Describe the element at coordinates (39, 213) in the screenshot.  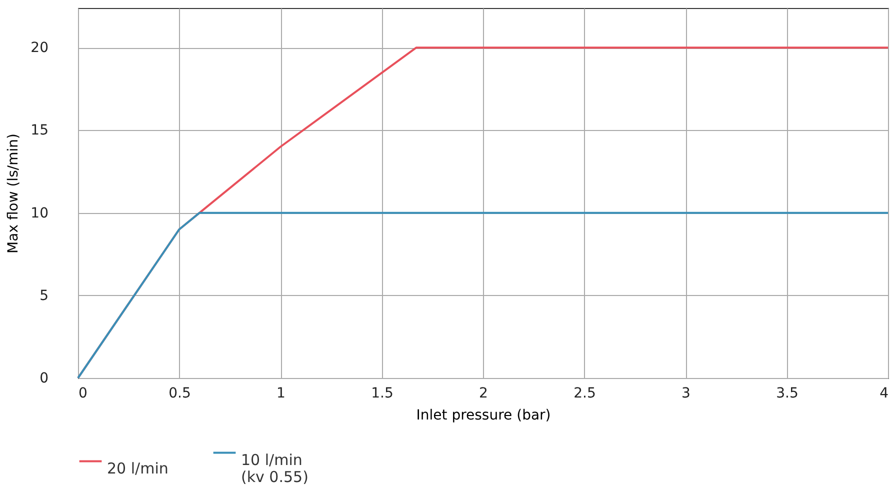
I see `y-tick-label: 10` at that location.